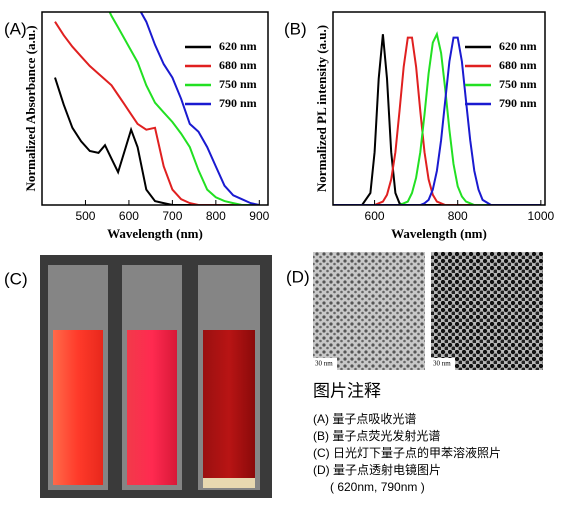 The image size is (579, 506). Describe the element at coordinates (347, 390) in the screenshot. I see `caption-title: 图片注释` at that location.